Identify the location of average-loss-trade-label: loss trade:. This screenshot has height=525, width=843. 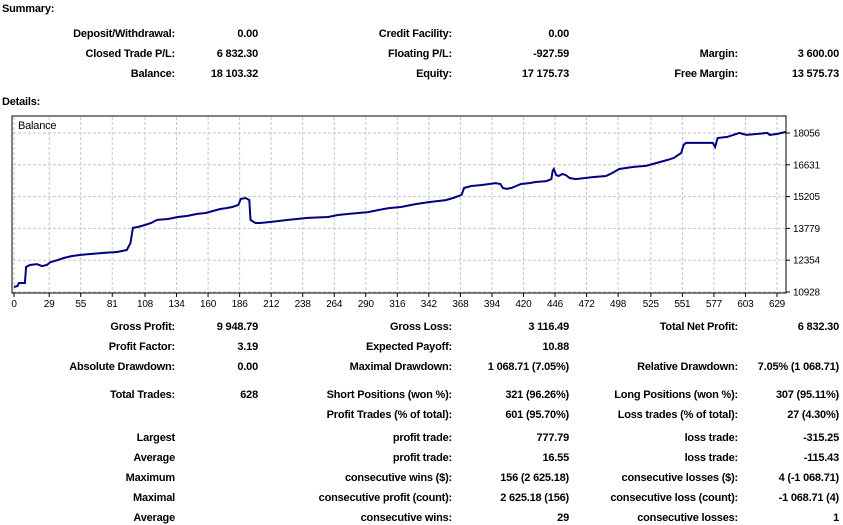
(711, 458).